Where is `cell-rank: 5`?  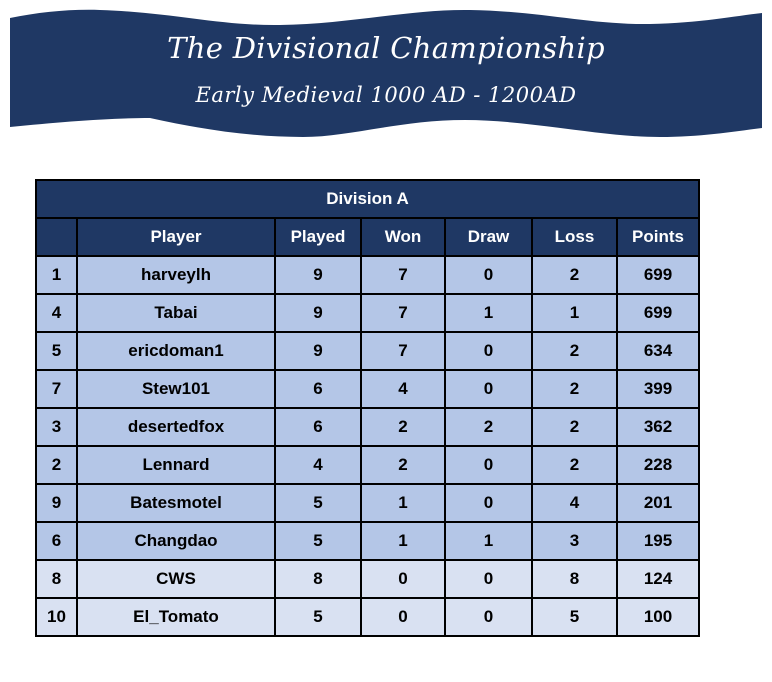 cell-rank: 5 is located at coordinates (56, 351).